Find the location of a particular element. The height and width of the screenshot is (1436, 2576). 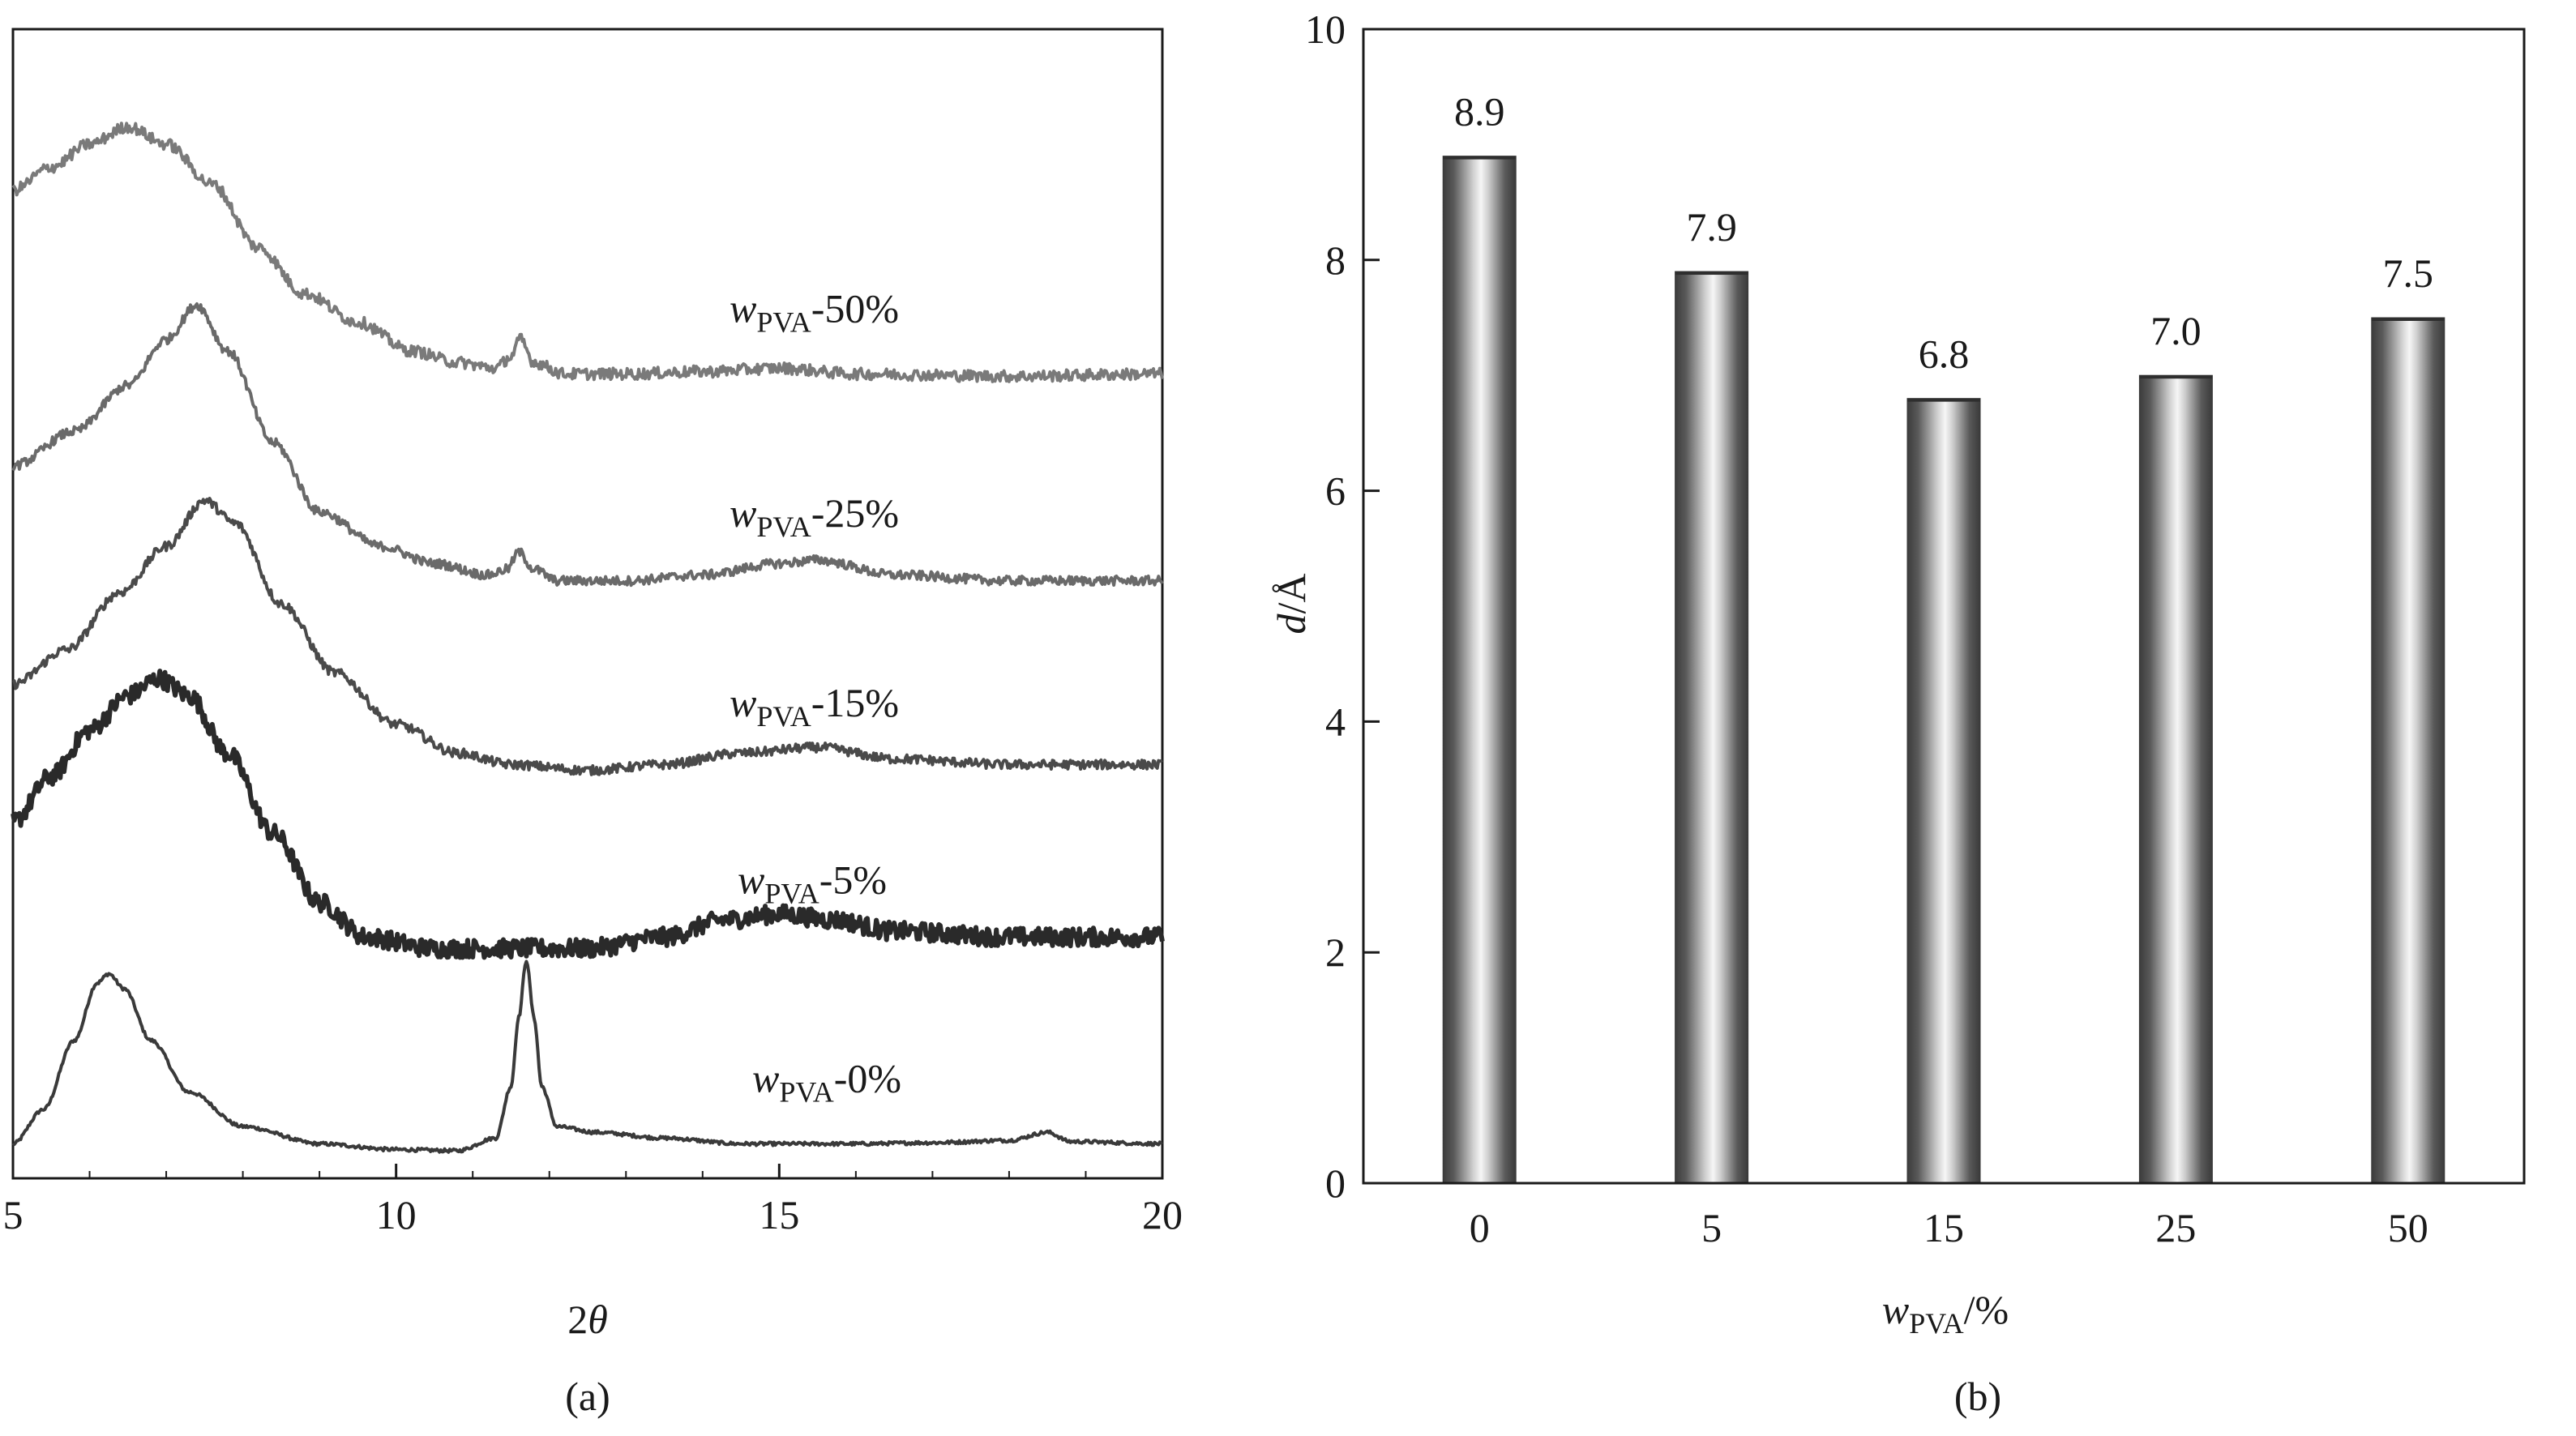

bar-y-tick-label: 0 is located at coordinates (1335, 1183).